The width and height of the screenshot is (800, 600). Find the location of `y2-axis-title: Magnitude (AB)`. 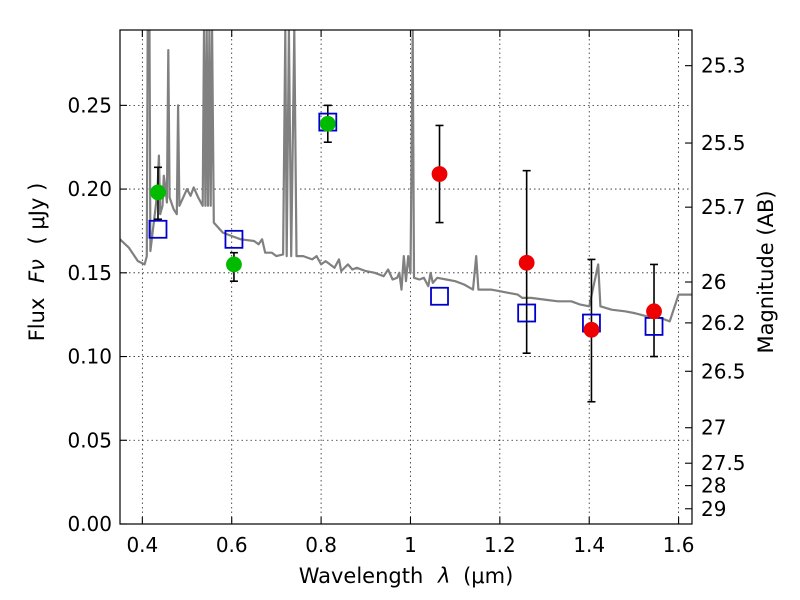

y2-axis-title: Magnitude (AB) is located at coordinates (766, 271).